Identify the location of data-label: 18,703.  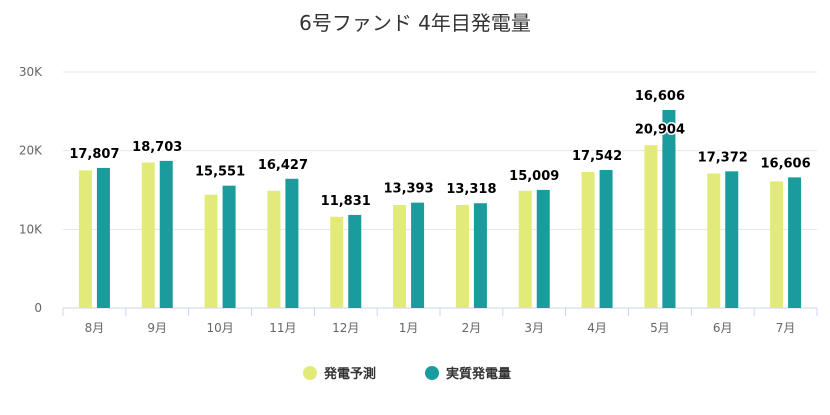
(157, 147).